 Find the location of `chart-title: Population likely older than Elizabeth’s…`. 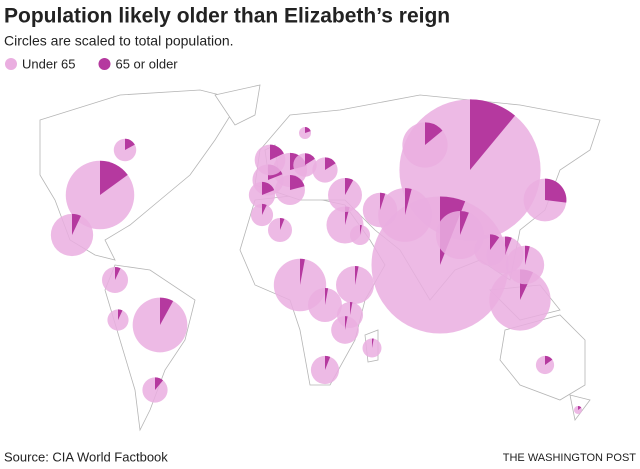

chart-title: Population likely older than Elizabeth’s… is located at coordinates (227, 16).